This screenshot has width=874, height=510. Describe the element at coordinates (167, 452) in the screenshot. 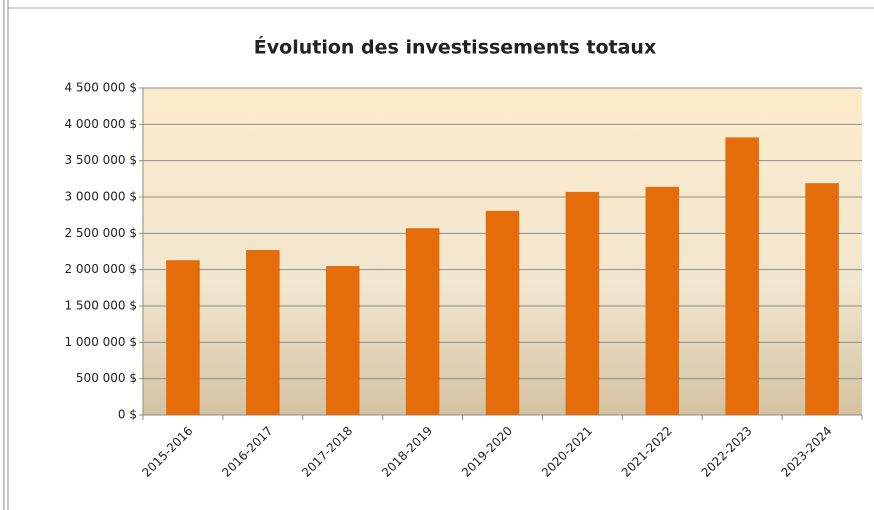

I see `x-tick-label: 2015-2016` at that location.